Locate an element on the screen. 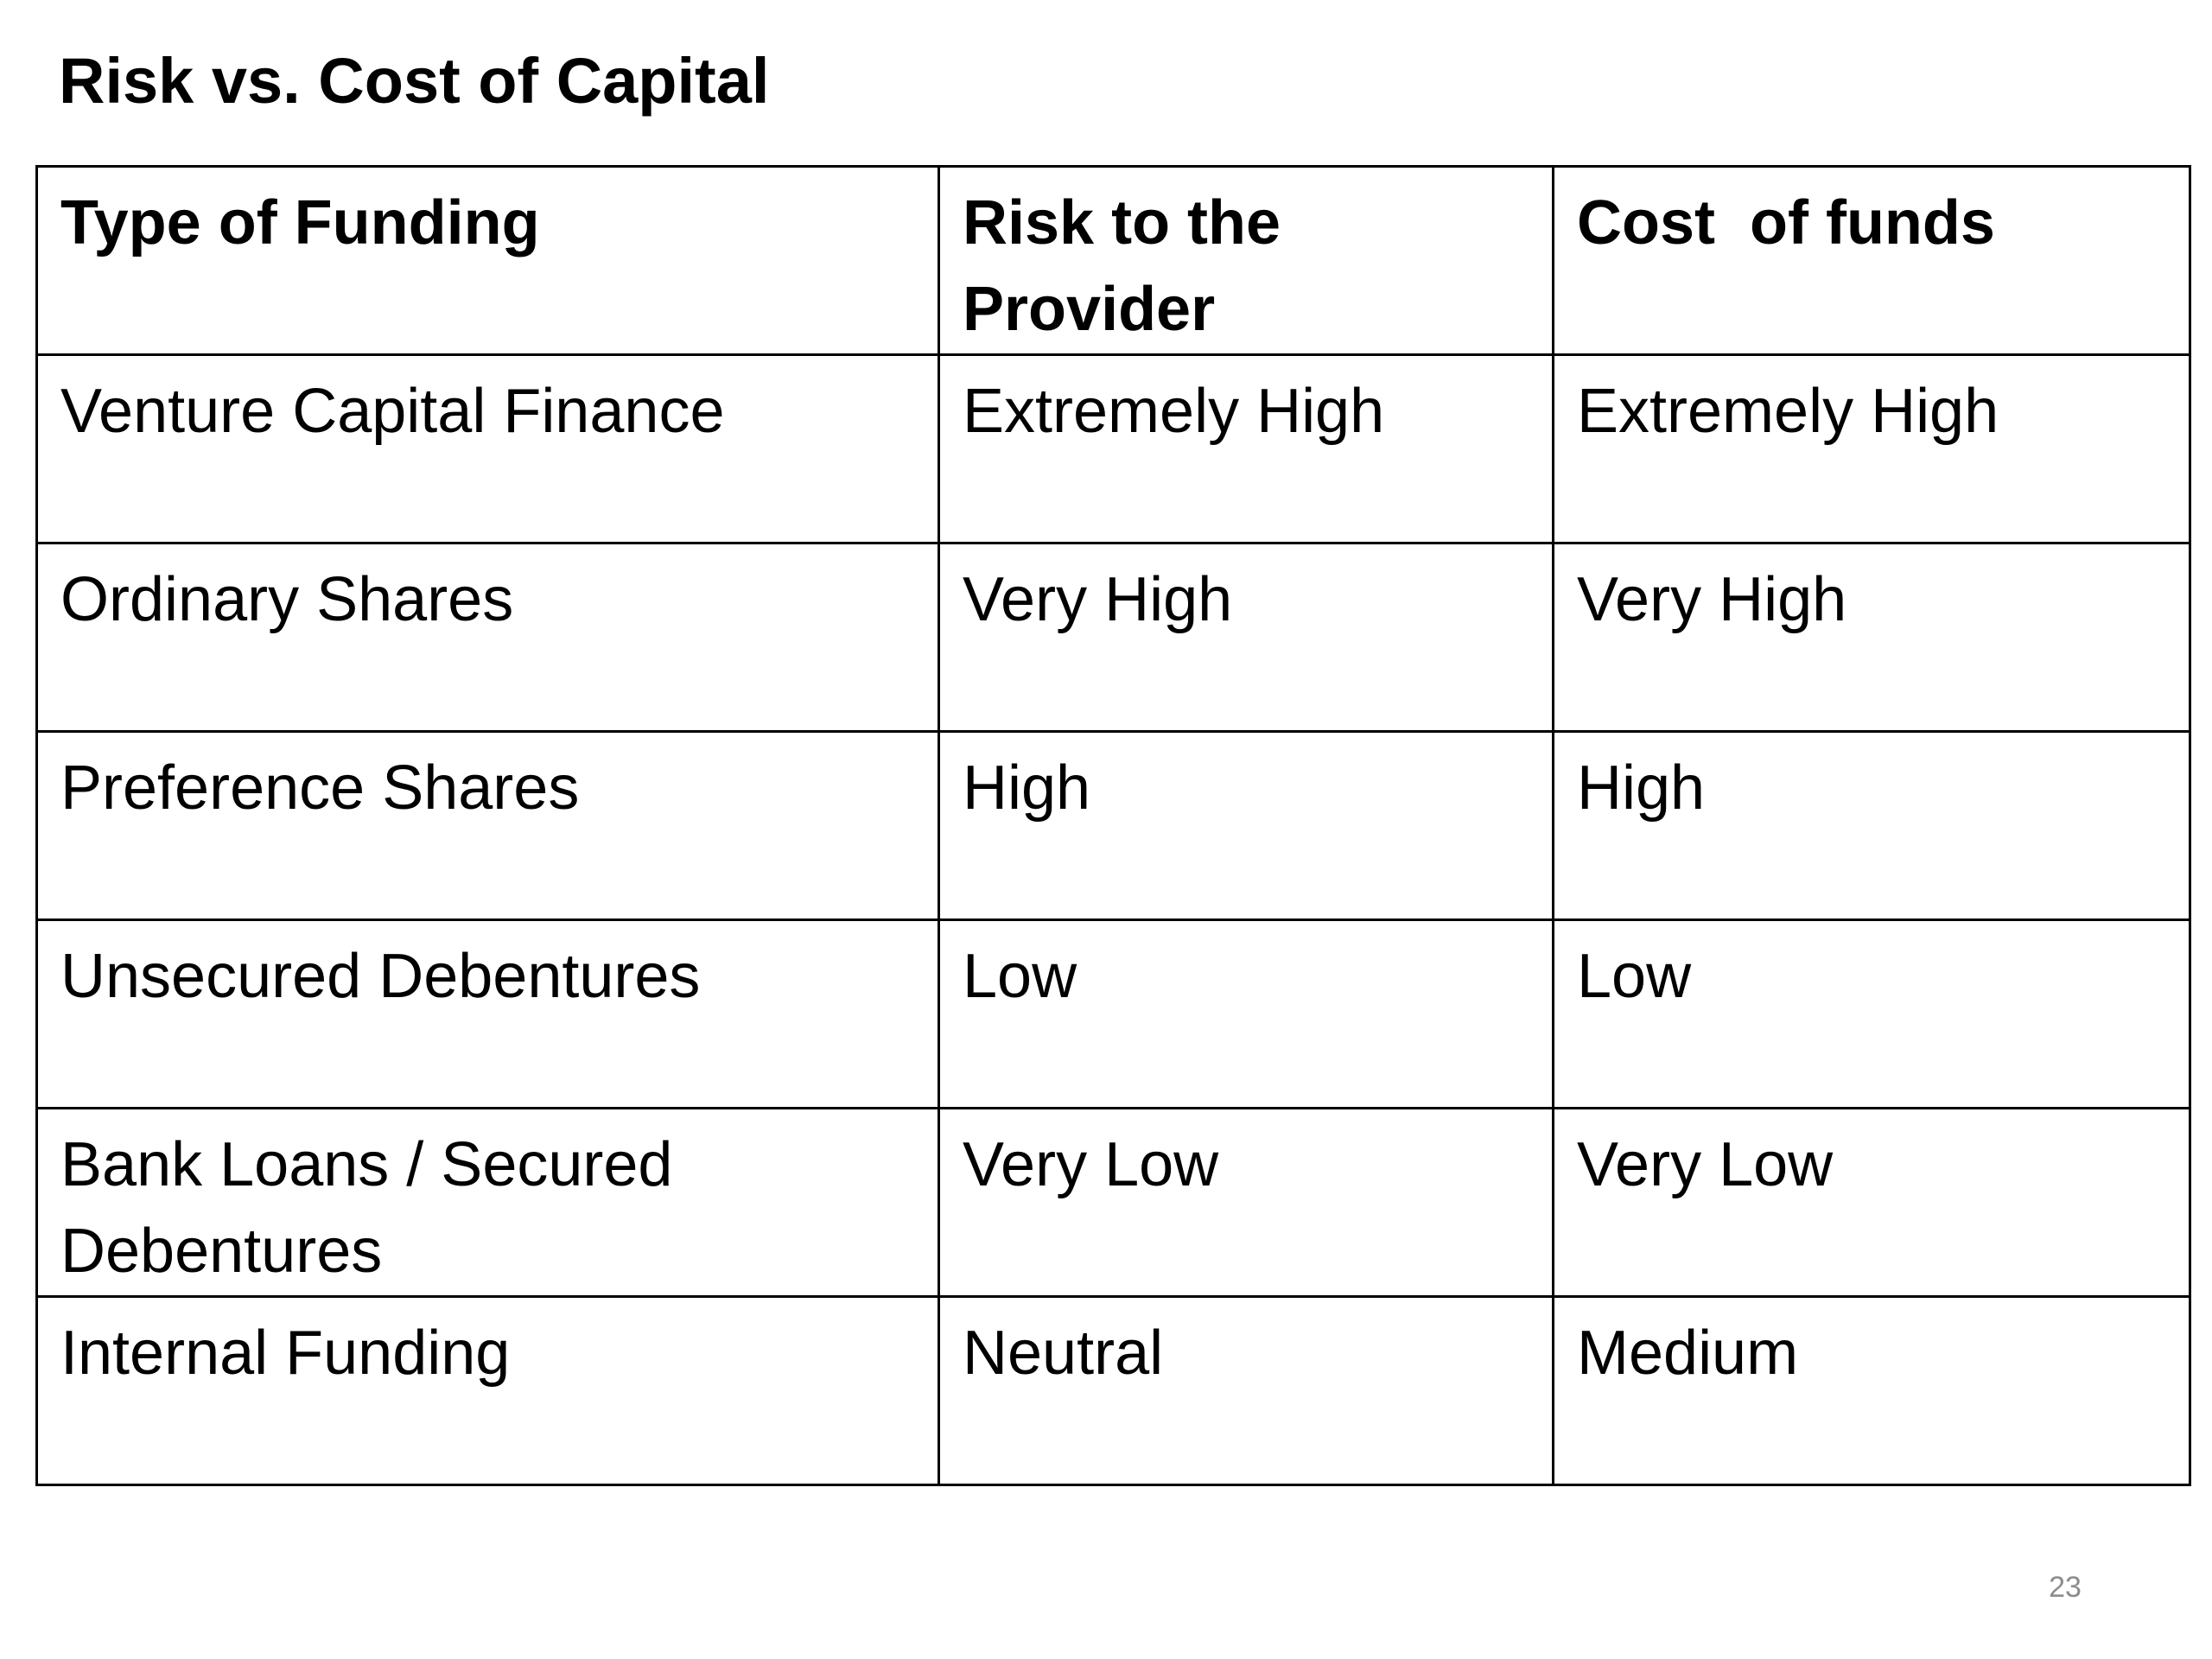 This screenshot has width=2212, height=1659. page-number: 23 is located at coordinates (2065, 1587).